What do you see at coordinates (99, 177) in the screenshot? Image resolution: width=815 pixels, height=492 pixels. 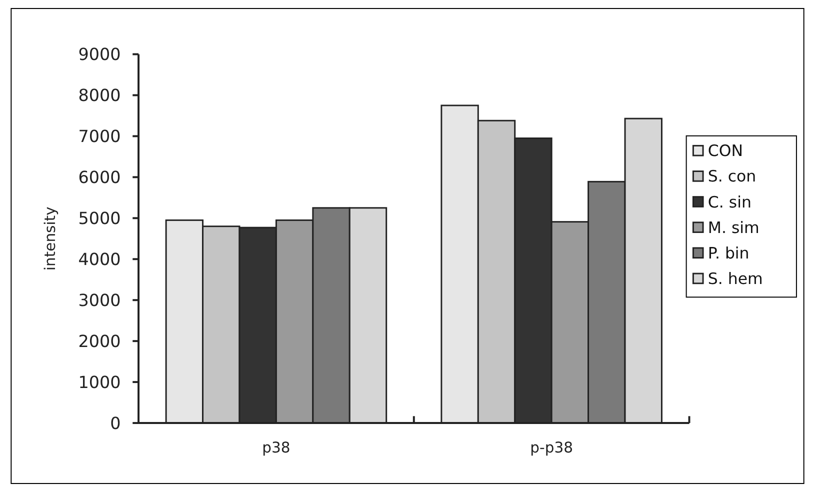 I see `y-tick-label: 6000` at bounding box center [99, 177].